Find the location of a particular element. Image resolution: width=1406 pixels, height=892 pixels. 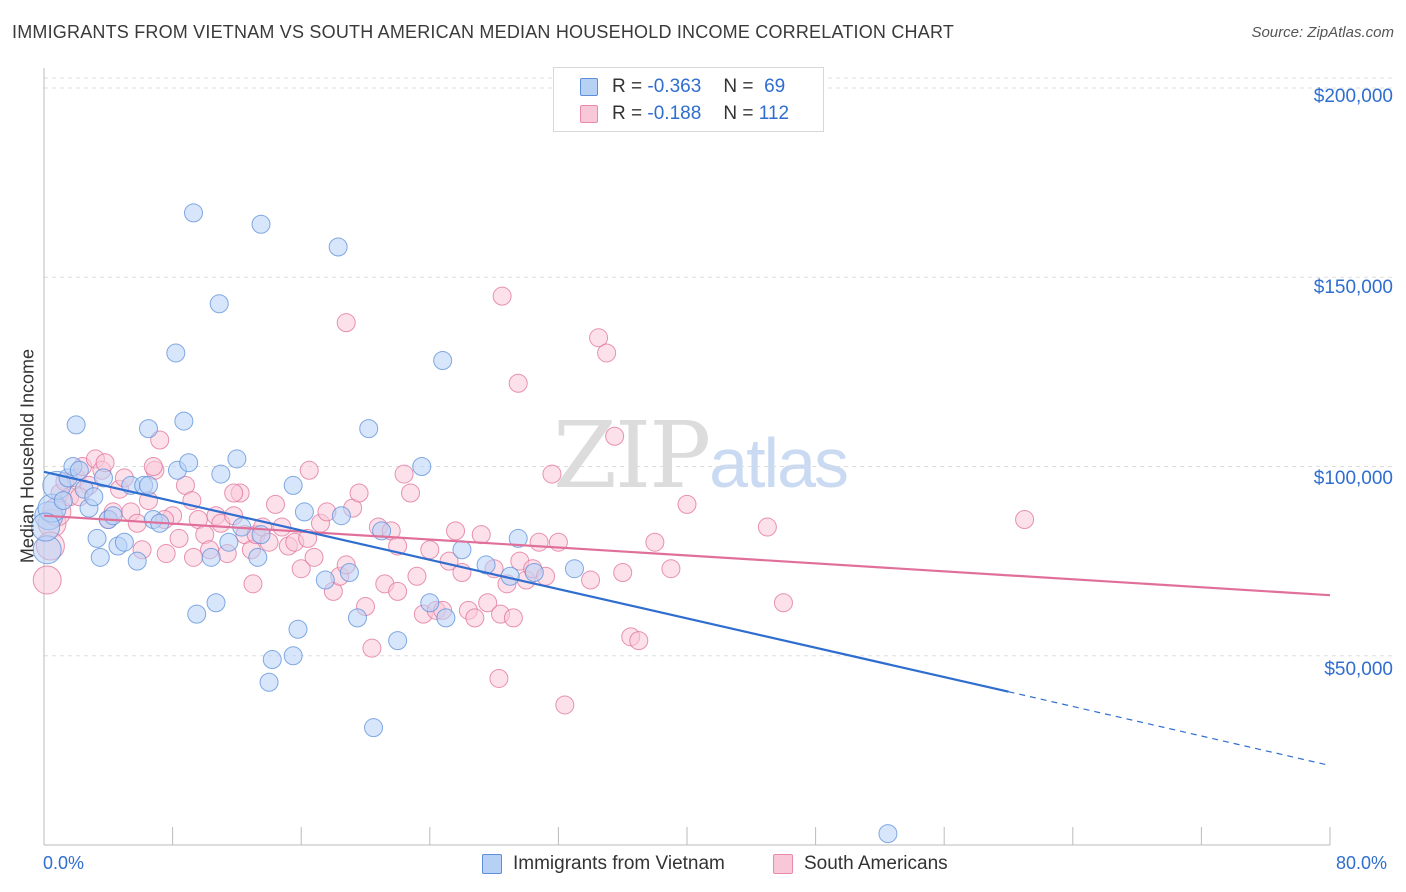

correlation-legend: R = -0.363 N = 69 R = -0.188 N = 112 is located at coordinates (688, 99).